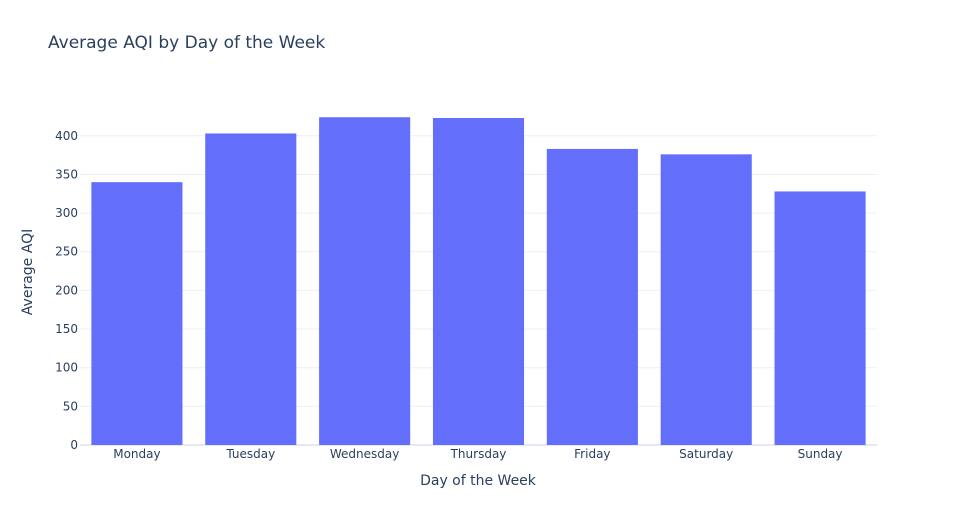  Describe the element at coordinates (706, 299) in the screenshot. I see `bar-saturday` at that location.